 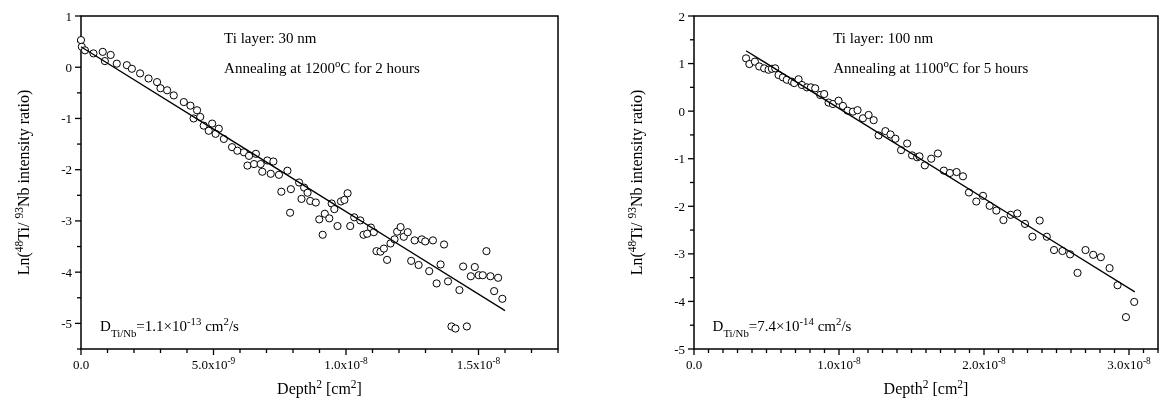 What do you see at coordinates (883, 37) in the screenshot?
I see `annotation: Ti layer: 100 nm` at bounding box center [883, 37].